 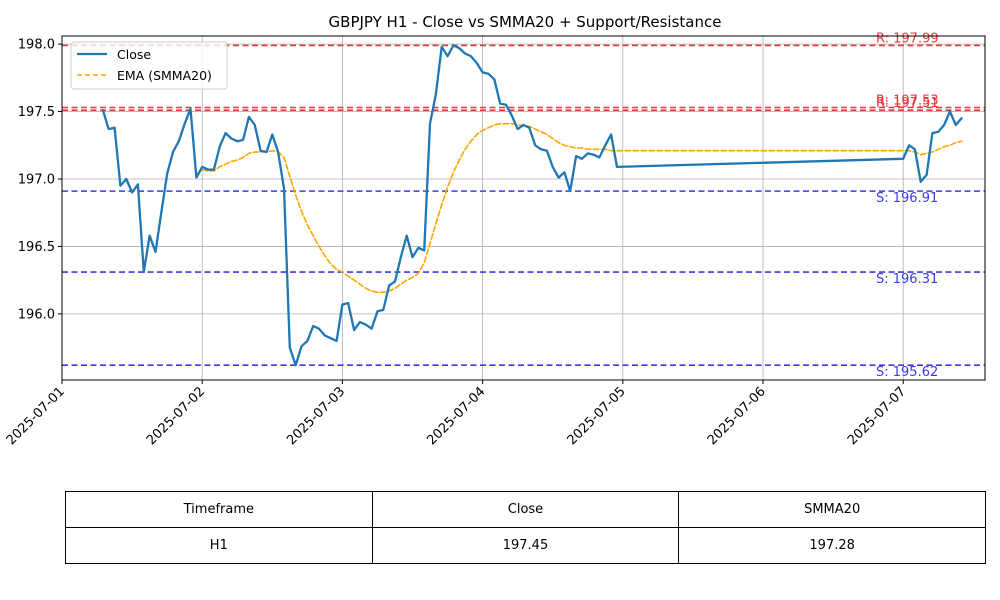 I want to click on y-tick-label: 197.0, so click(x=36, y=179).